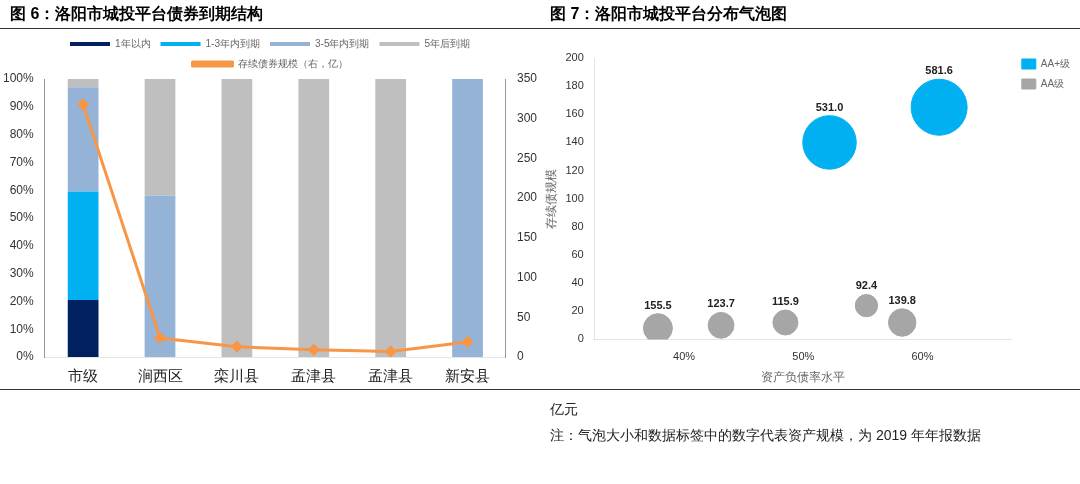 Image resolution: width=1080 pixels, height=484 pixels. I want to click on y-tick-label: 200, so click(574, 57).